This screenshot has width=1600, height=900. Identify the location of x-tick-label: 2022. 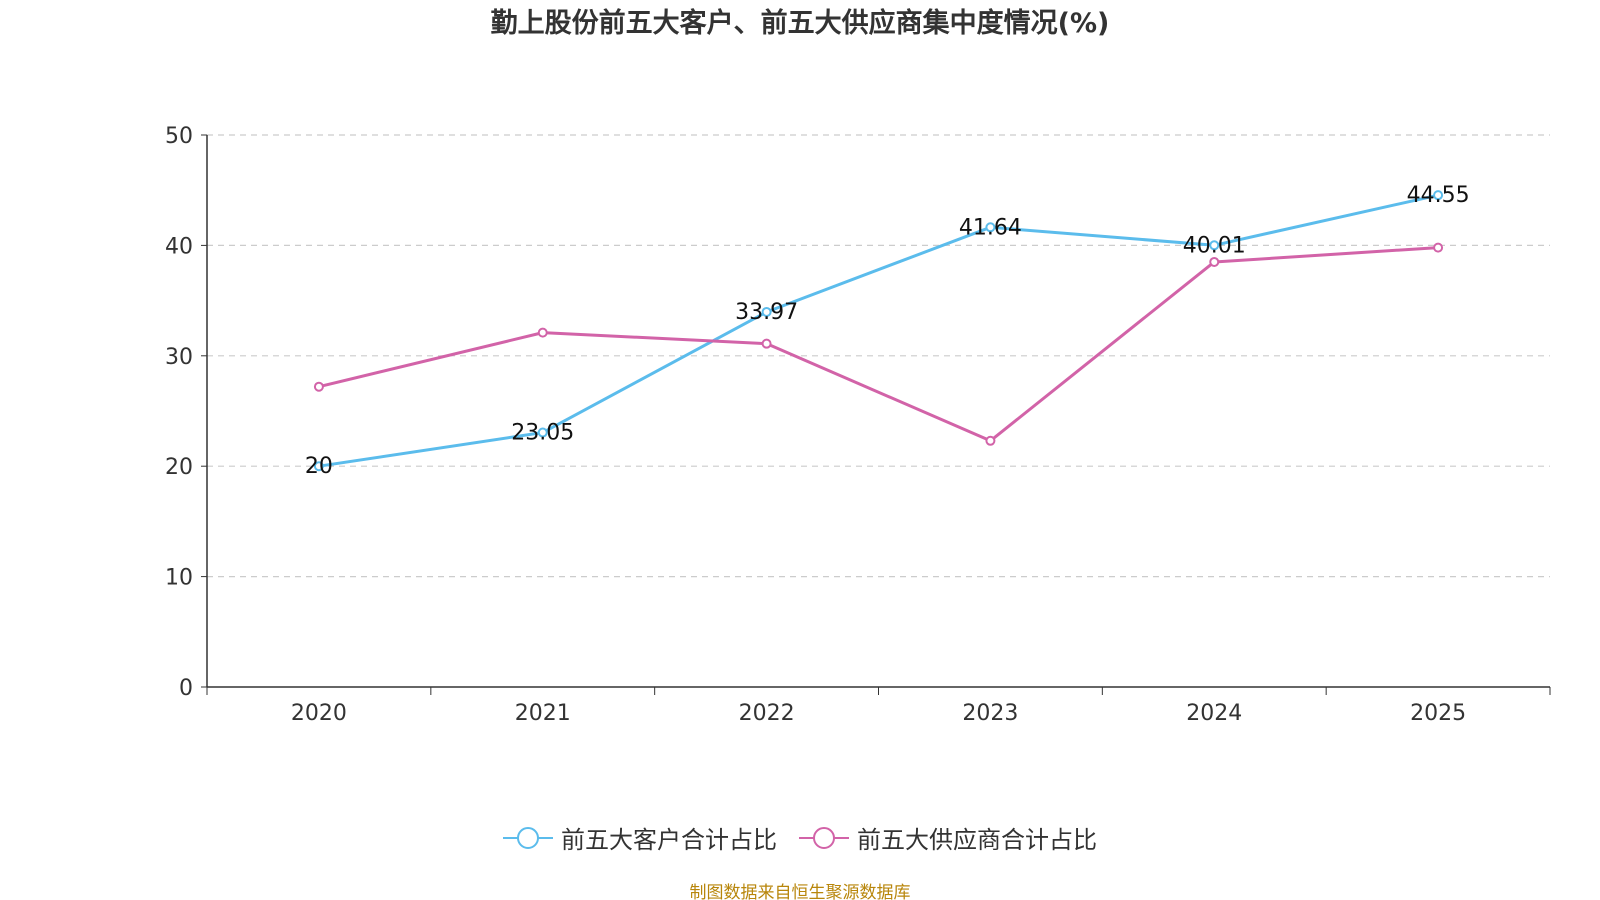
(767, 713).